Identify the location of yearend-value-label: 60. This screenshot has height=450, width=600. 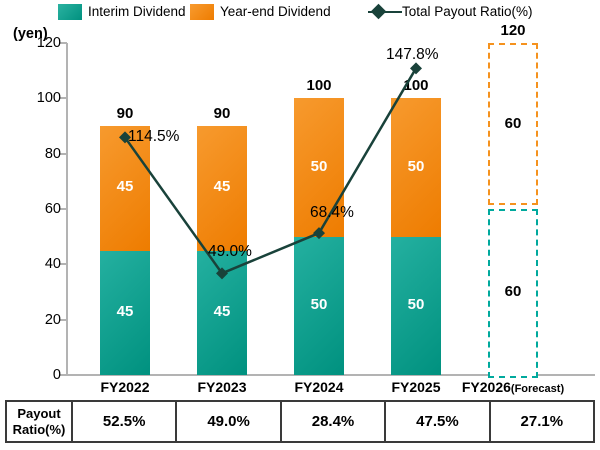
(513, 123).